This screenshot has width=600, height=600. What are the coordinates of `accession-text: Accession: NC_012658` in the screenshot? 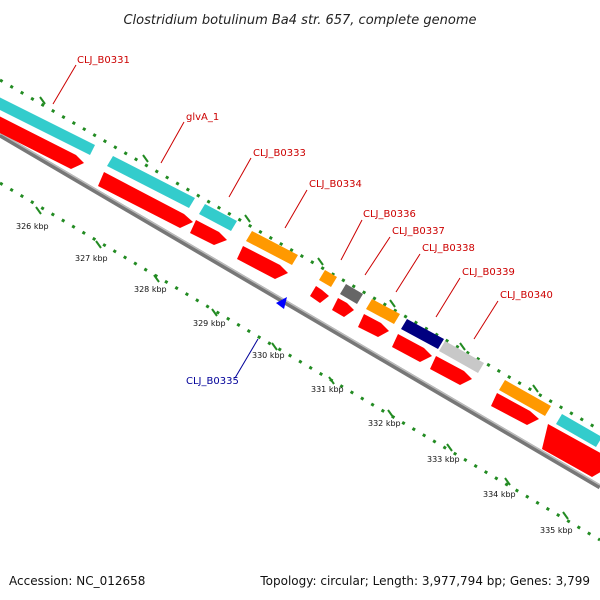 It's located at (77, 581).